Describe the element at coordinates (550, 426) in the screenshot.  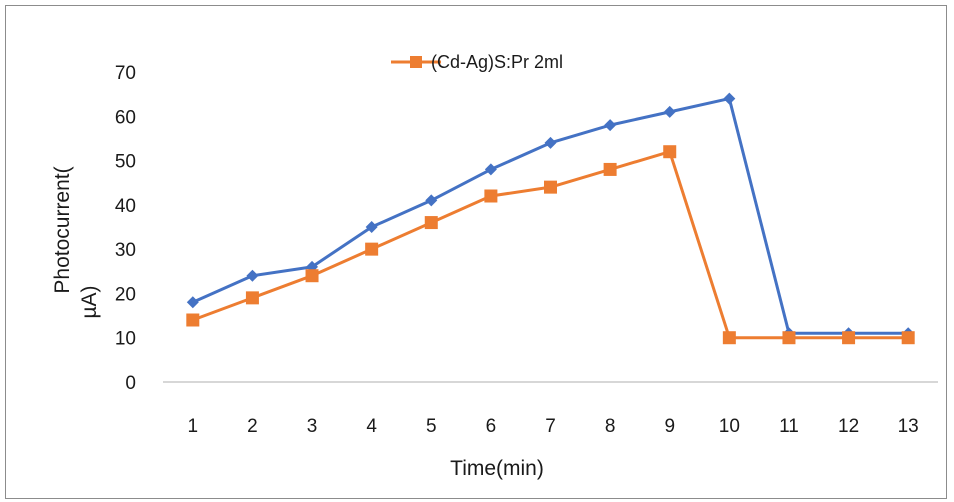
I see `x-tick-label: 7` at that location.